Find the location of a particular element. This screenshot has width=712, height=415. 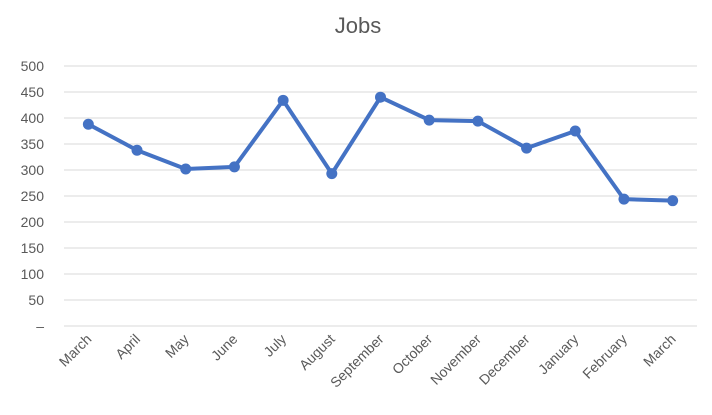

y-tick-label: 300 is located at coordinates (33, 170).